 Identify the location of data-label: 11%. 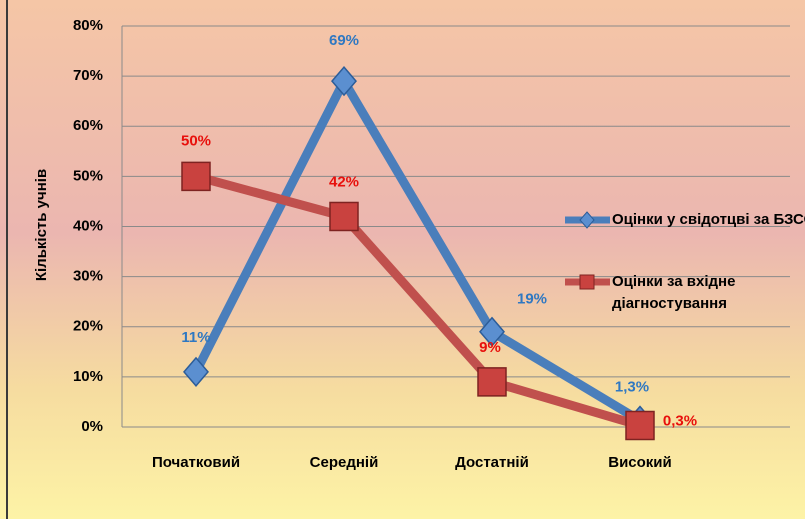
(195, 337).